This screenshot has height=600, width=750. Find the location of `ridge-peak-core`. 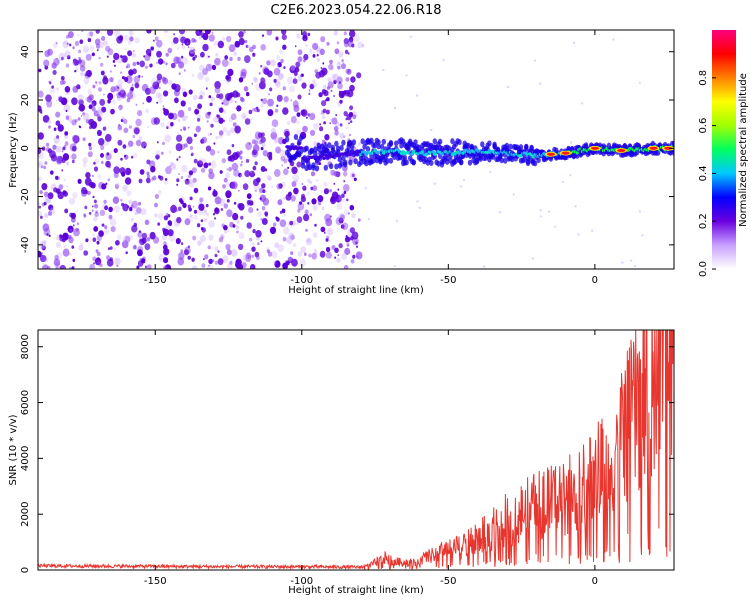

ridge-peak-core is located at coordinates (565, 153).